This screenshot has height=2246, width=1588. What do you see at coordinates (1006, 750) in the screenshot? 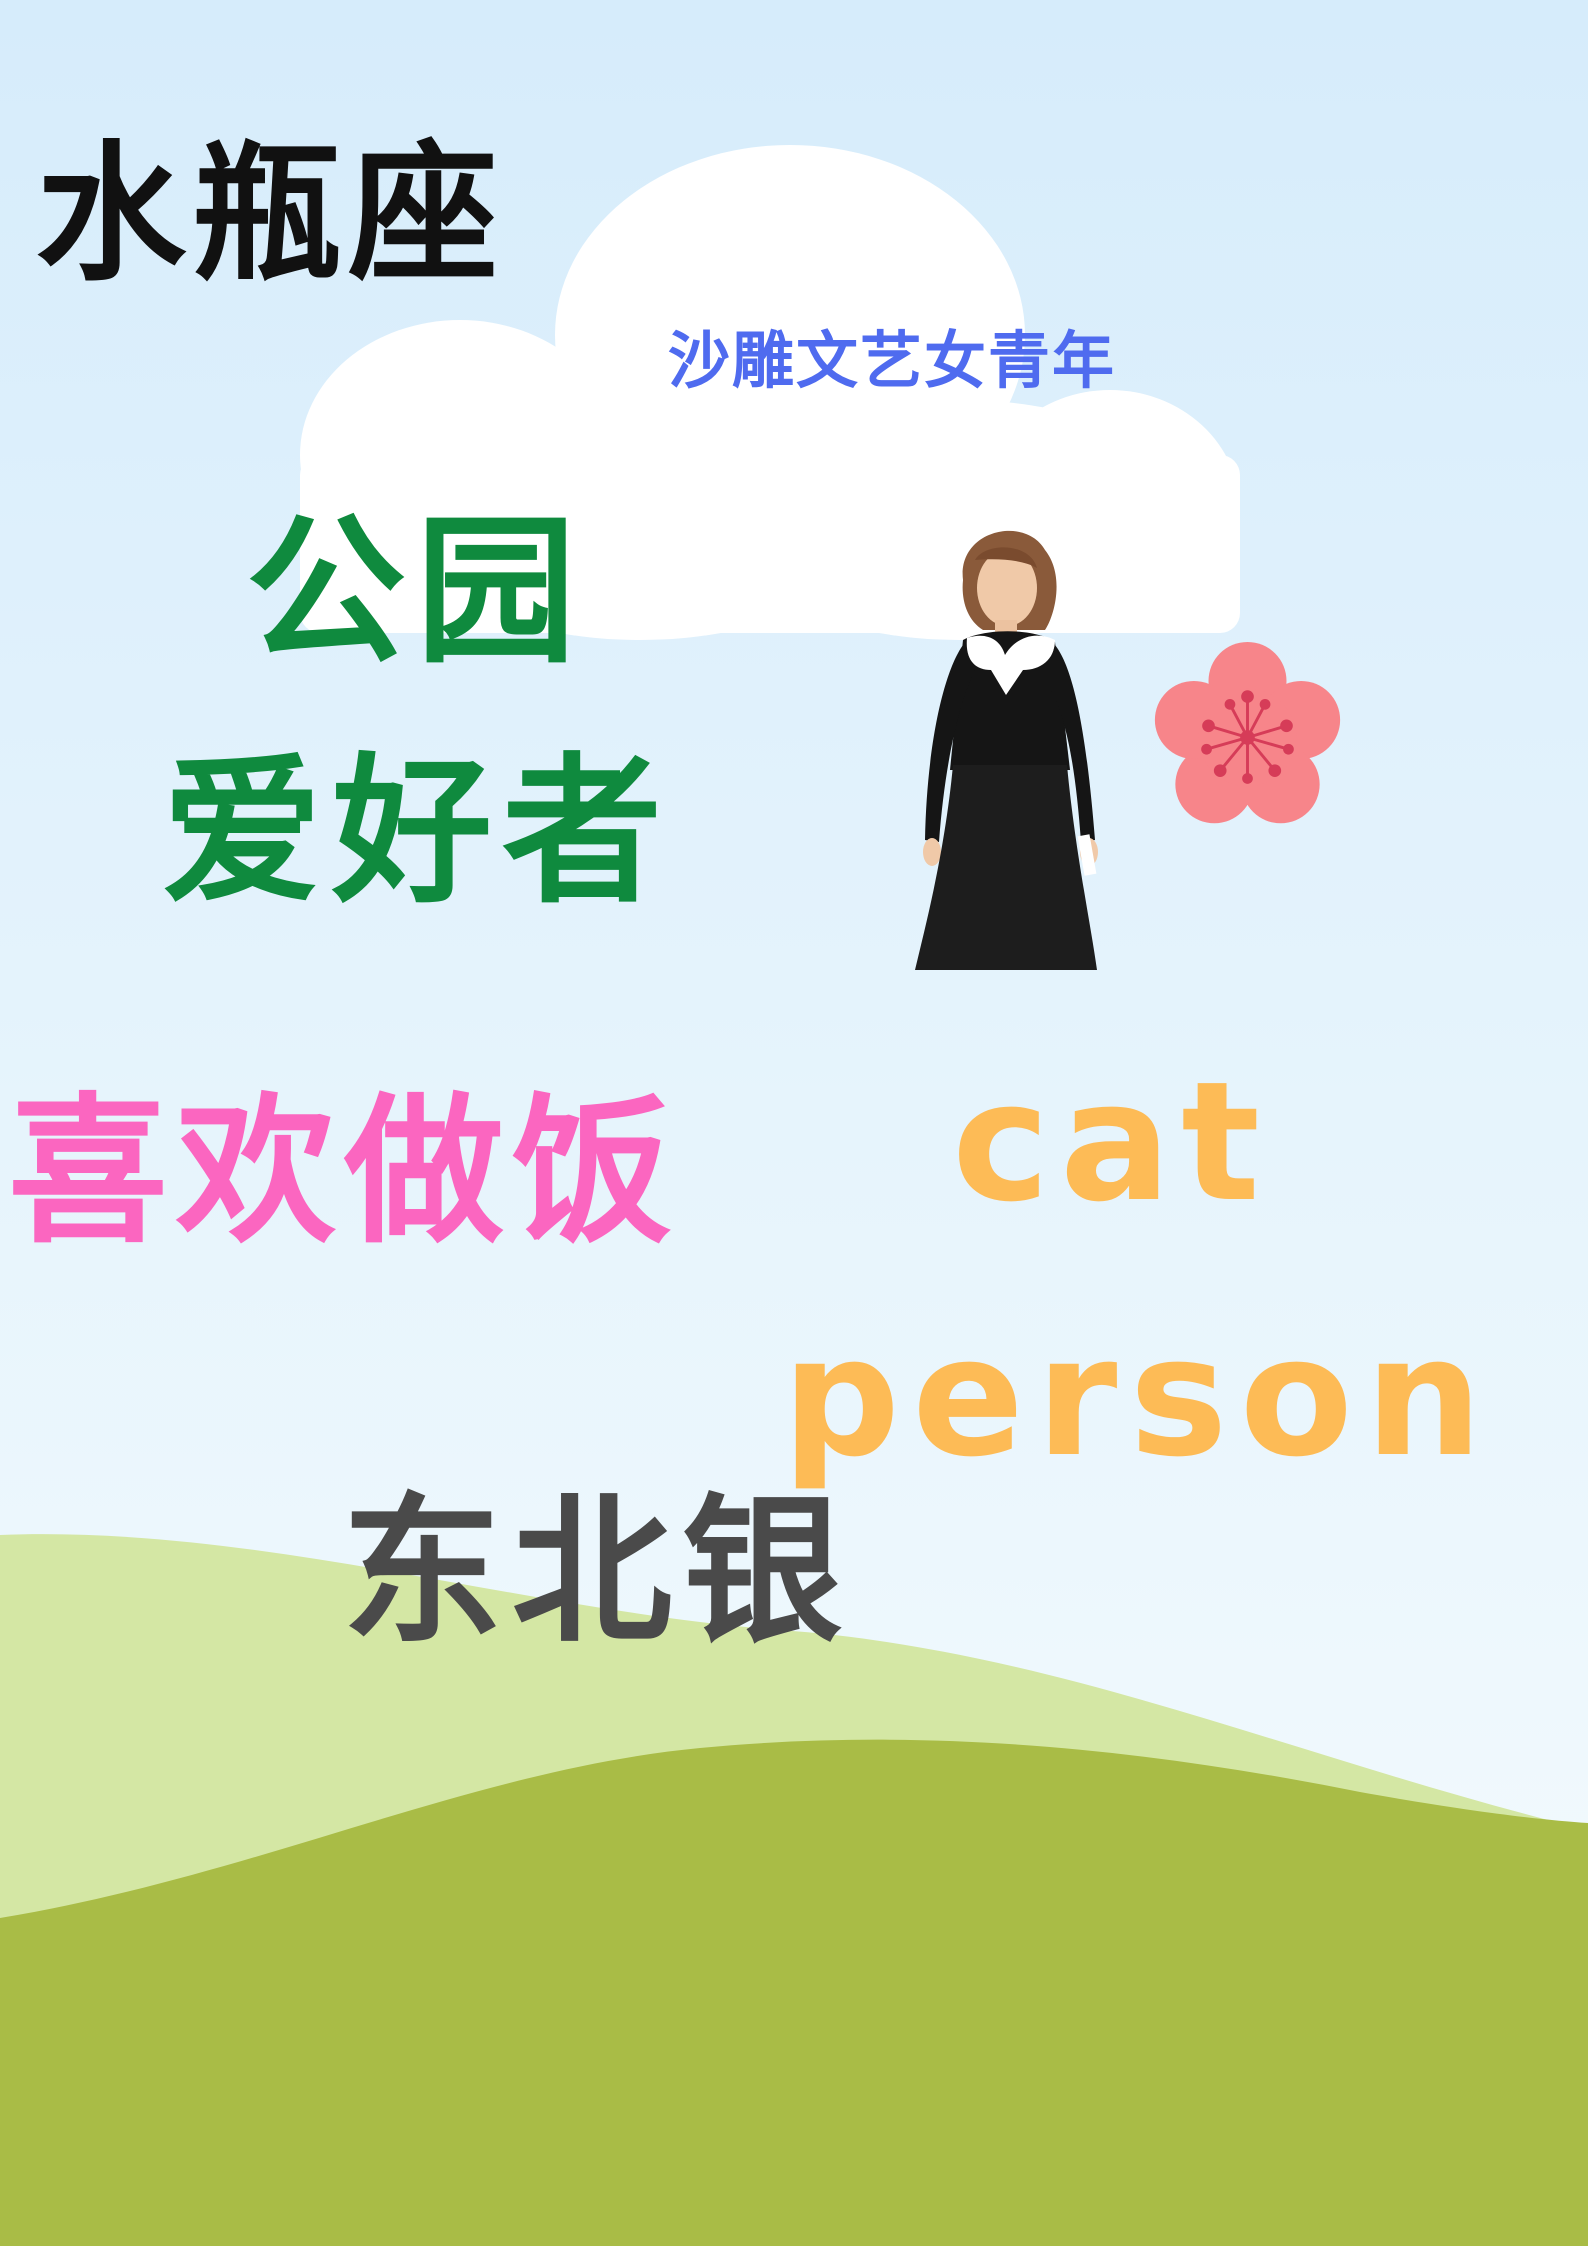
I see `woman-portrait-photo` at bounding box center [1006, 750].